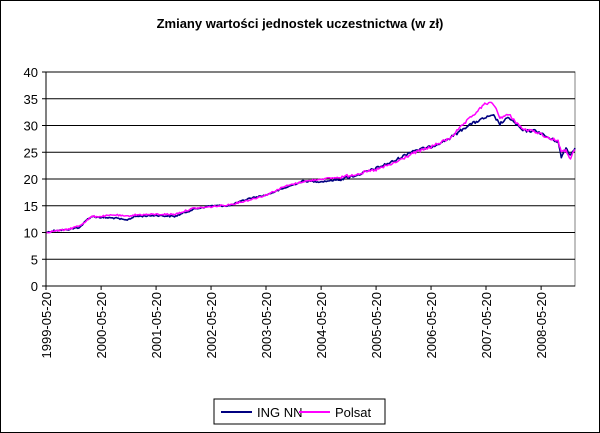  Describe the element at coordinates (31, 99) in the screenshot. I see `y-tick-label: 35` at that location.